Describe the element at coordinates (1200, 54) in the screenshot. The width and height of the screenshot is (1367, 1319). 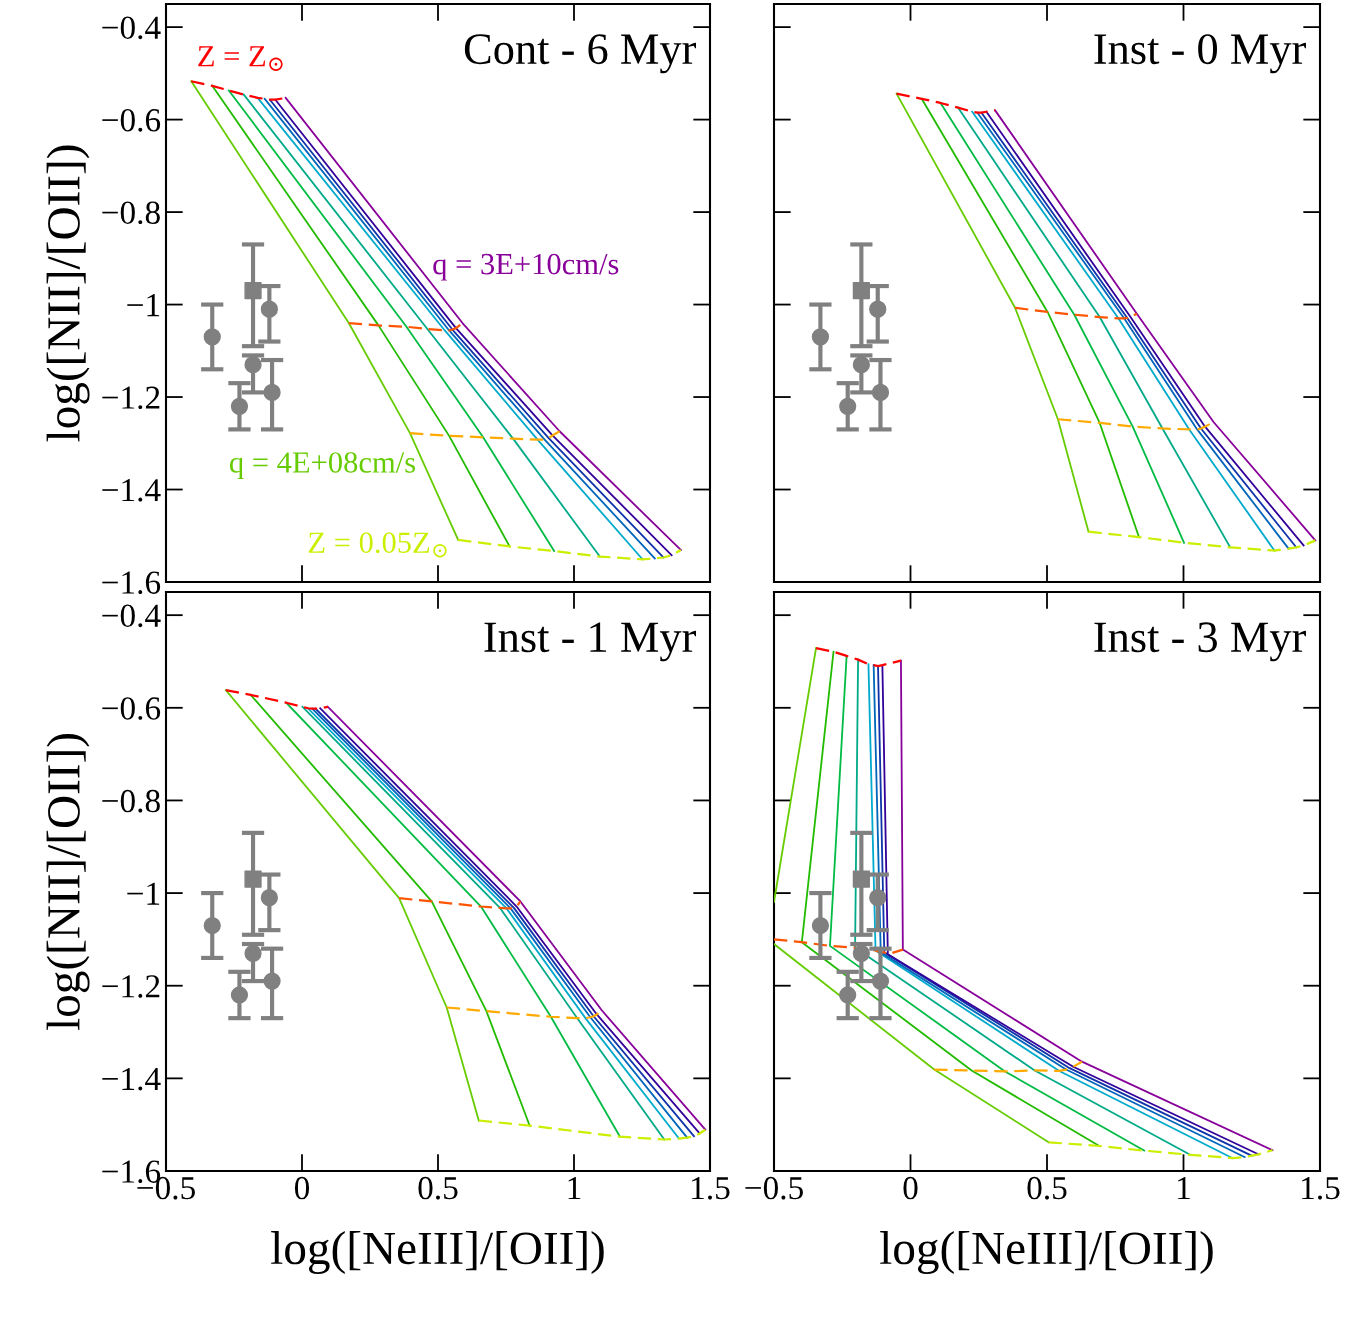
I see `text: Inst - 0 Myr` at that location.